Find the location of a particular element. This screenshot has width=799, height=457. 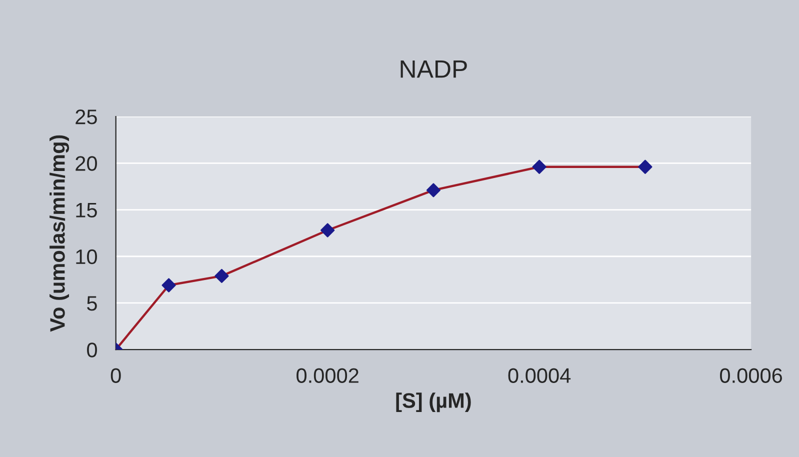

y-axis-title: Vo (umolas/min/mg) is located at coordinates (60, 233).